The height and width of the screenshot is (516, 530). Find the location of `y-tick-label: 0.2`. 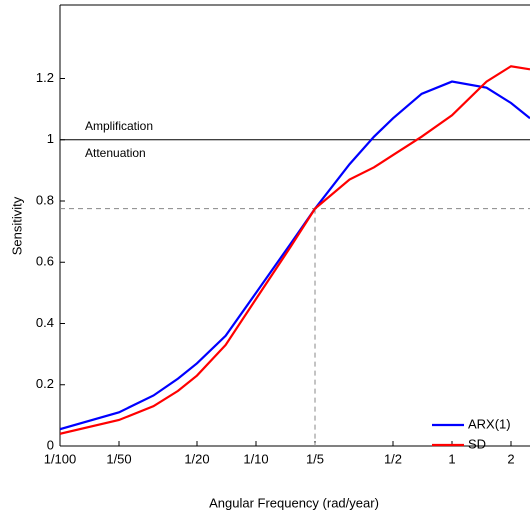

y-tick-label: 0.2 is located at coordinates (45, 383).